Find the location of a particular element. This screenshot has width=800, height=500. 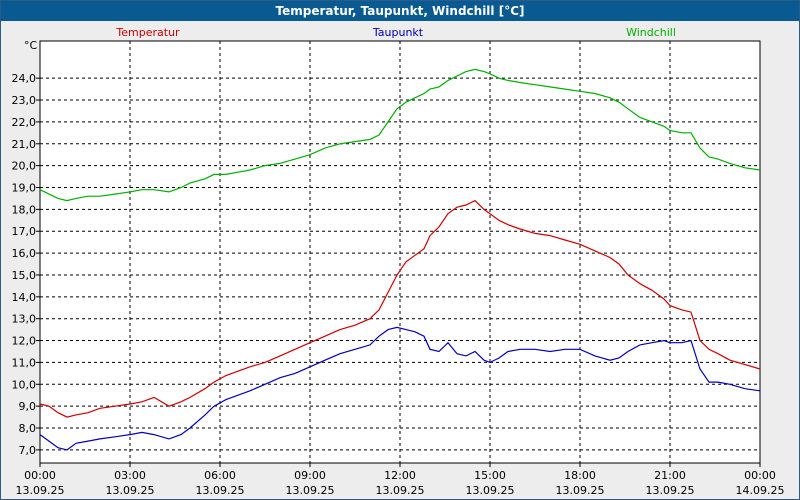

x-tick-date: 14.09.25 is located at coordinates (760, 490).